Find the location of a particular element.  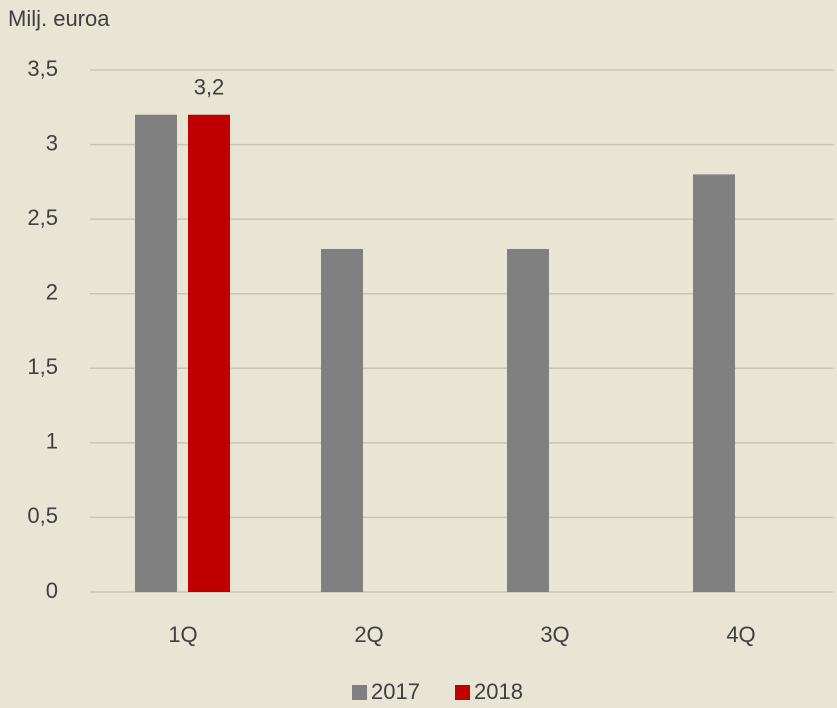

data-label: 3,2 is located at coordinates (209, 87).